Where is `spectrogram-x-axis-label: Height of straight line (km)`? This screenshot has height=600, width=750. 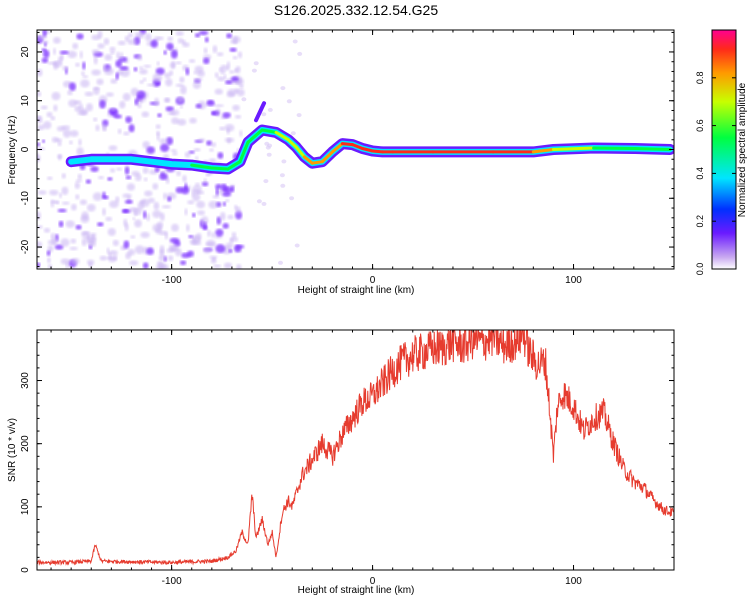 spectrogram-x-axis-label: Height of straight line (km) is located at coordinates (356, 290).